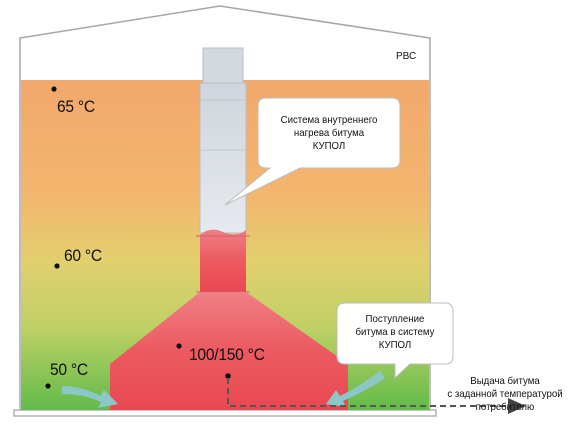 Image resolution: width=583 pixels, height=437 pixels. What do you see at coordinates (355, 389) in the screenshot?
I see `inflow-arrow-right` at bounding box center [355, 389].